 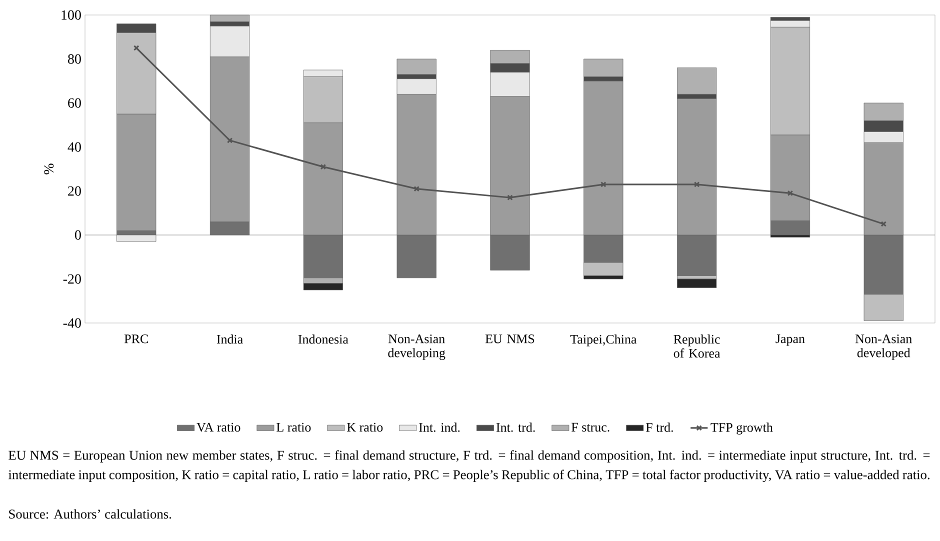 I want to click on source-note: Source: Authors’ calculations., so click(x=90, y=514).